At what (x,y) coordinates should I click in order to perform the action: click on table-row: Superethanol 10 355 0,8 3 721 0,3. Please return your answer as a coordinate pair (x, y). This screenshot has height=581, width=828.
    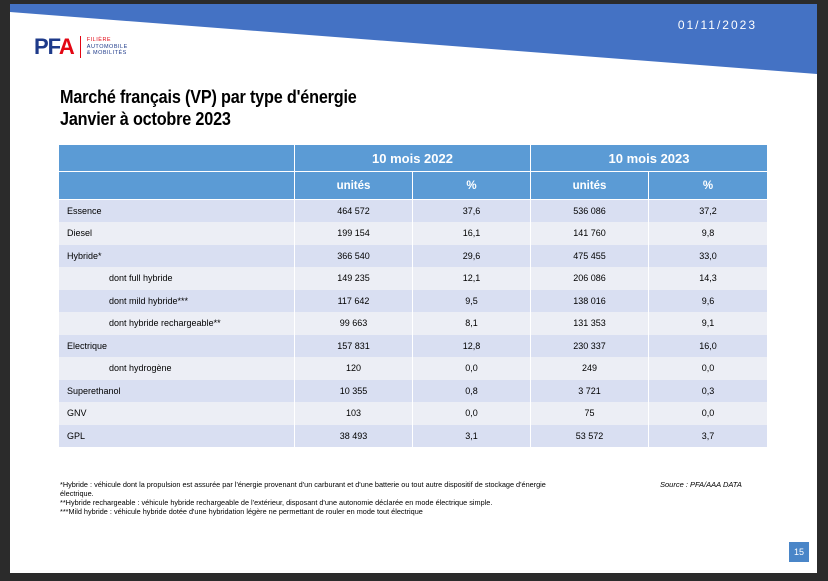
    Looking at the image, I should click on (413, 390).